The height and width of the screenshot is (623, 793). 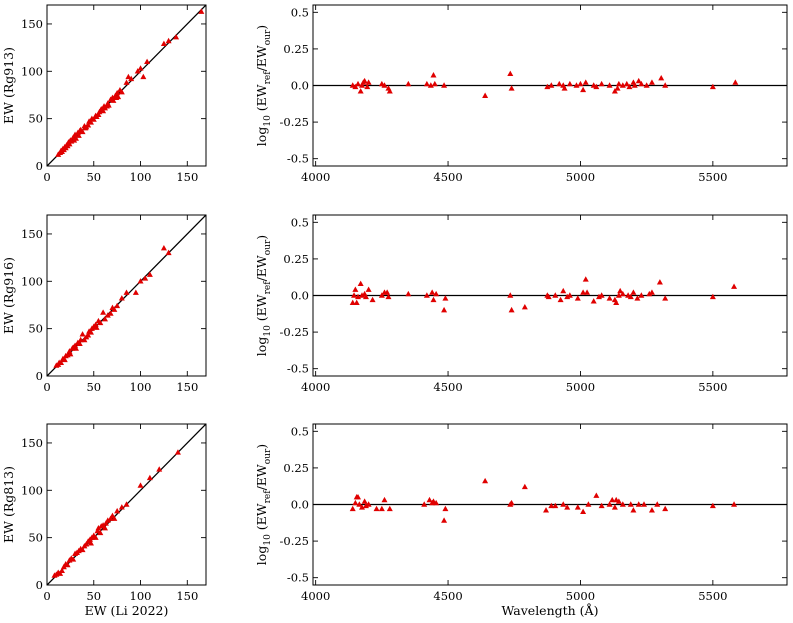 I want to click on y-tick-label: 0.5, so click(x=300, y=12).